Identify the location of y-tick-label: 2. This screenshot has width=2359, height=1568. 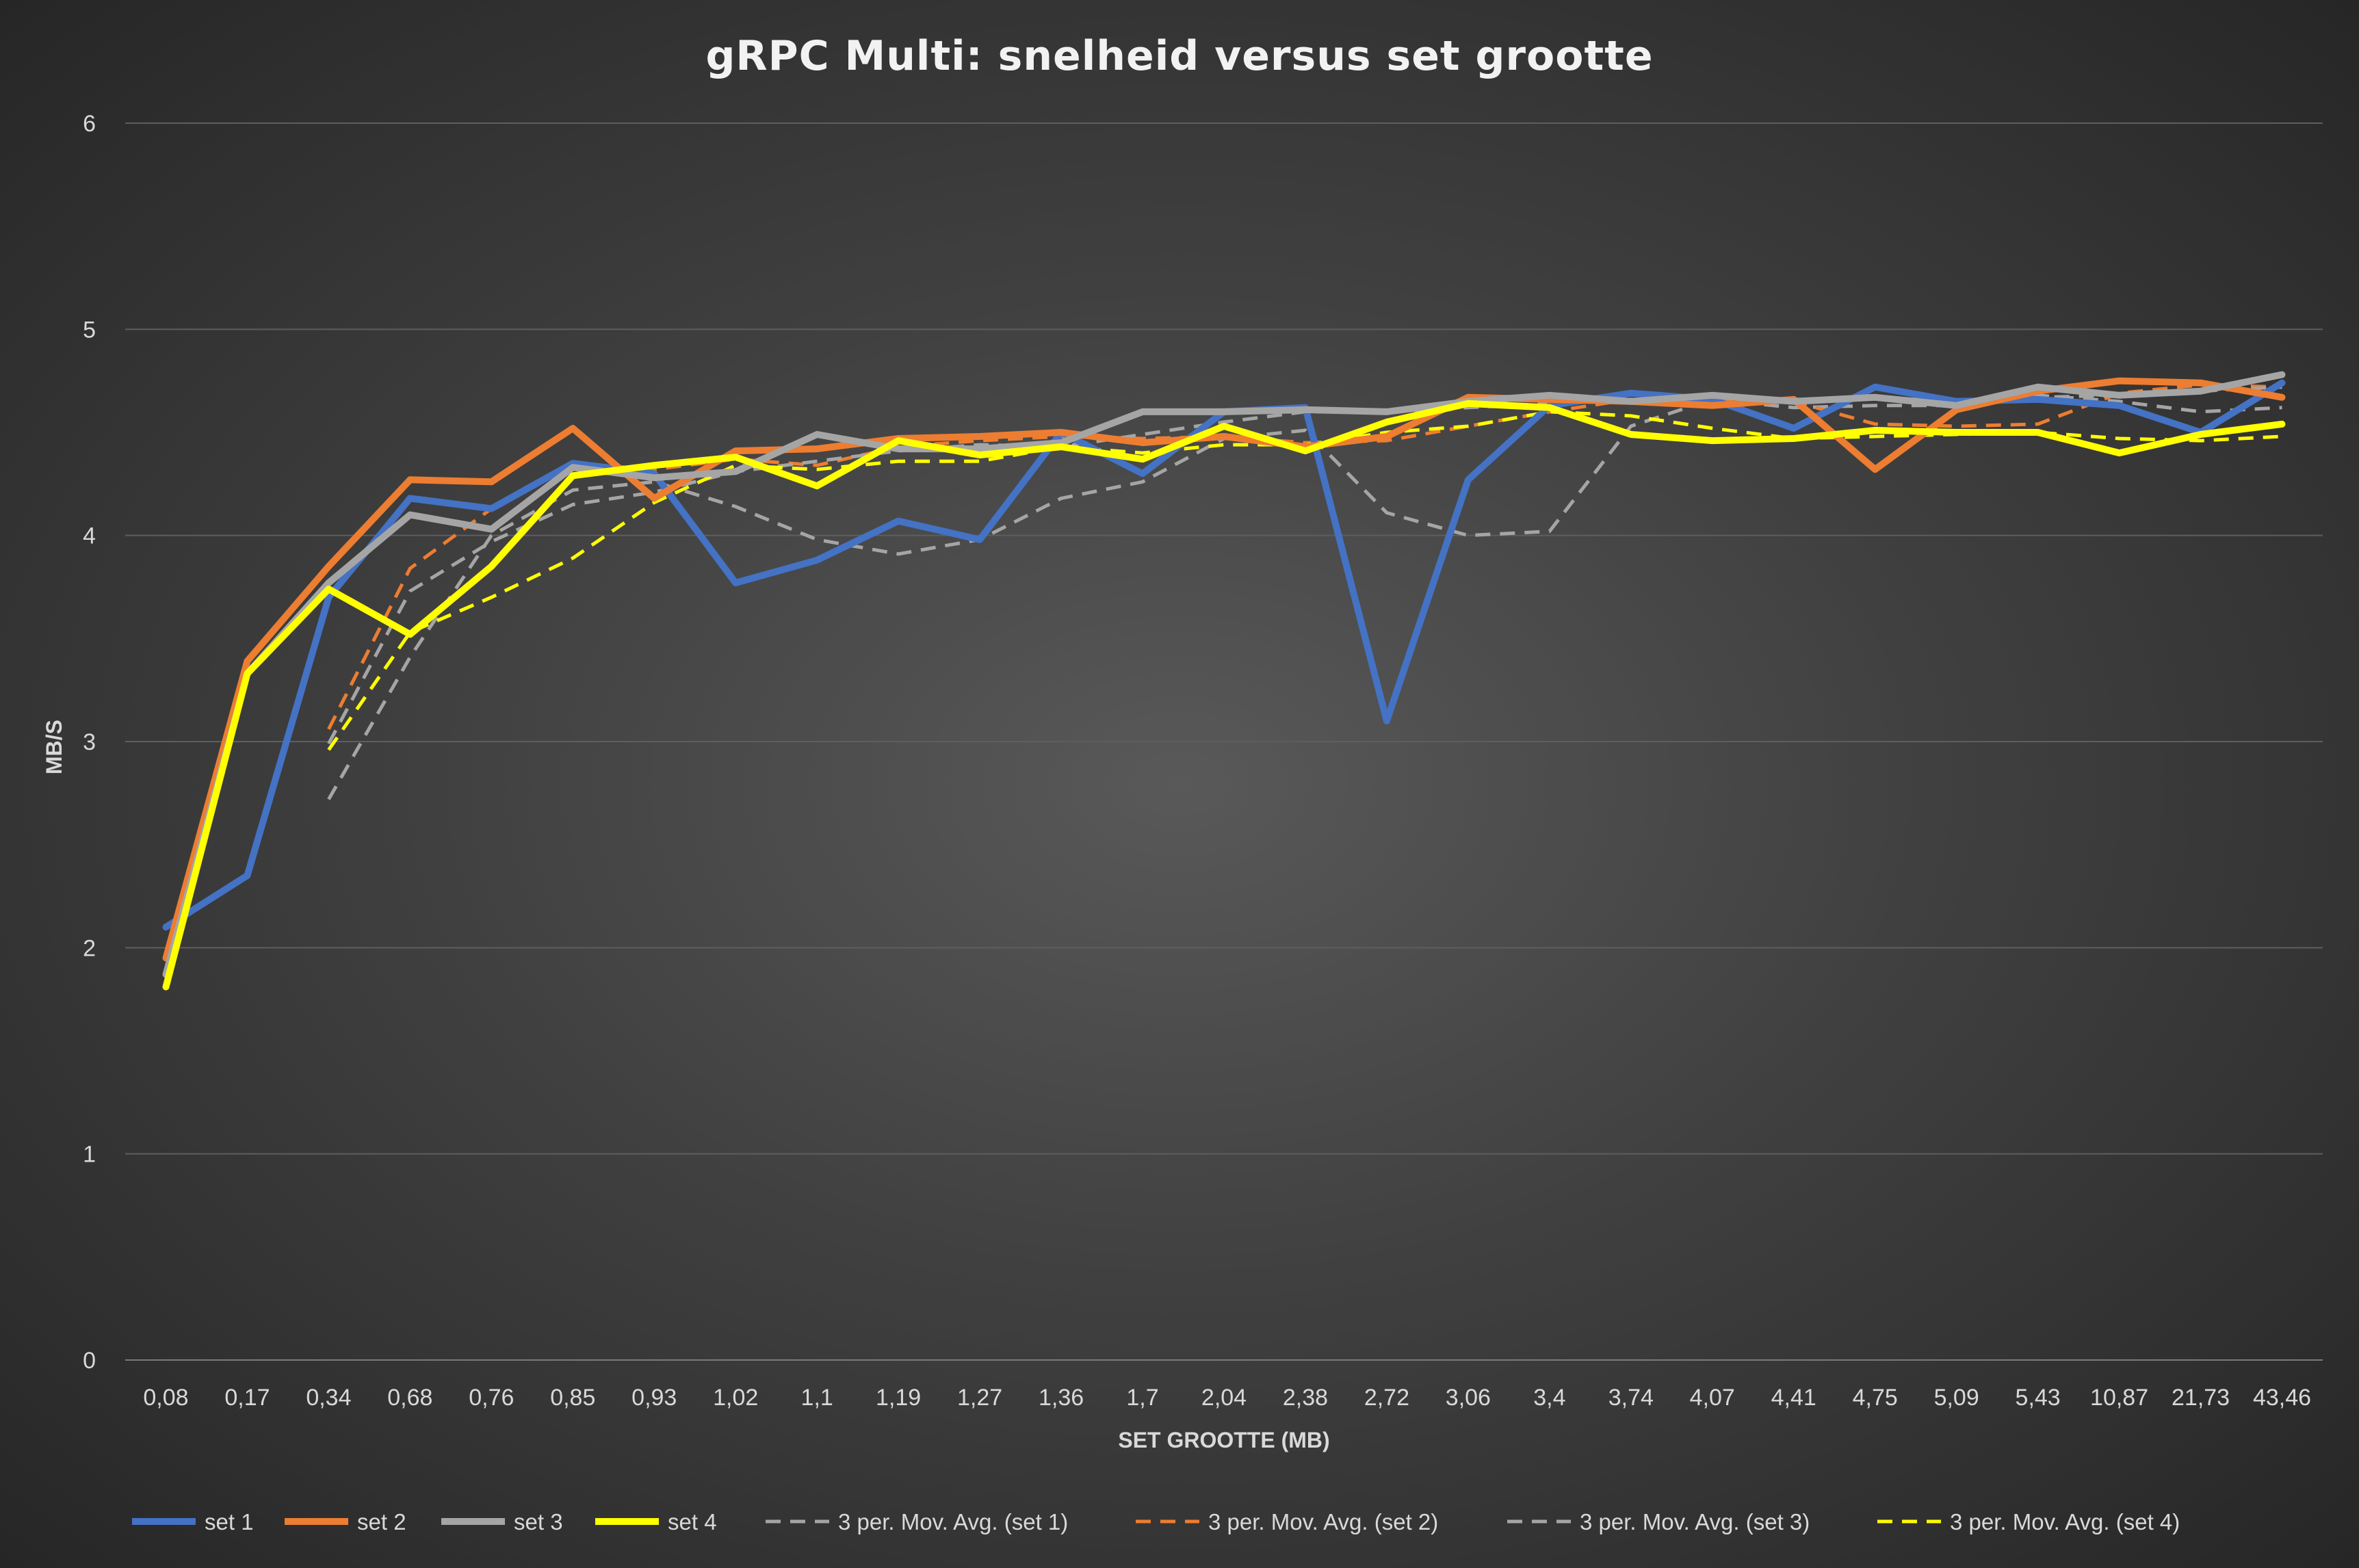
(90, 948).